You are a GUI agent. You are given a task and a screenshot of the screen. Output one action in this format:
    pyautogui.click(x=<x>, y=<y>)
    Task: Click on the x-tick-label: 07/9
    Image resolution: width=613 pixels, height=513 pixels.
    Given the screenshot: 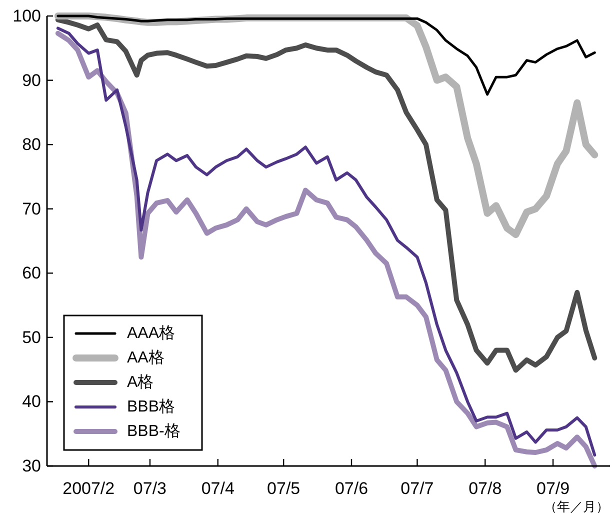 What is the action you would take?
    pyautogui.click(x=553, y=488)
    